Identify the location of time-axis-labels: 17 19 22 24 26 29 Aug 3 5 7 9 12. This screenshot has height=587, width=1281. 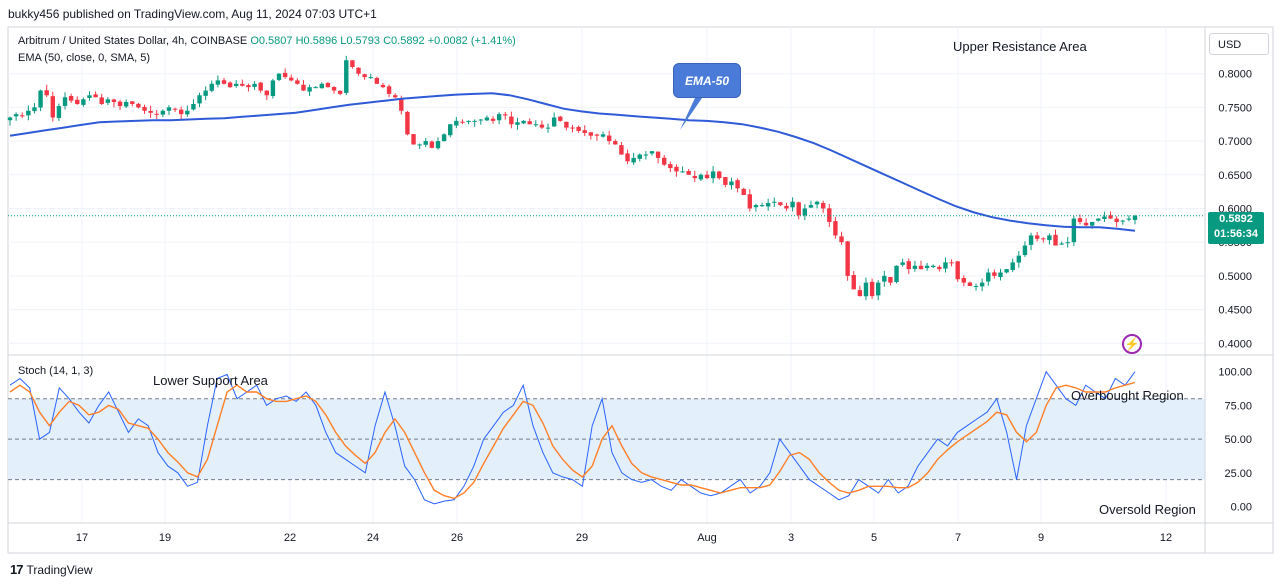
(624, 538).